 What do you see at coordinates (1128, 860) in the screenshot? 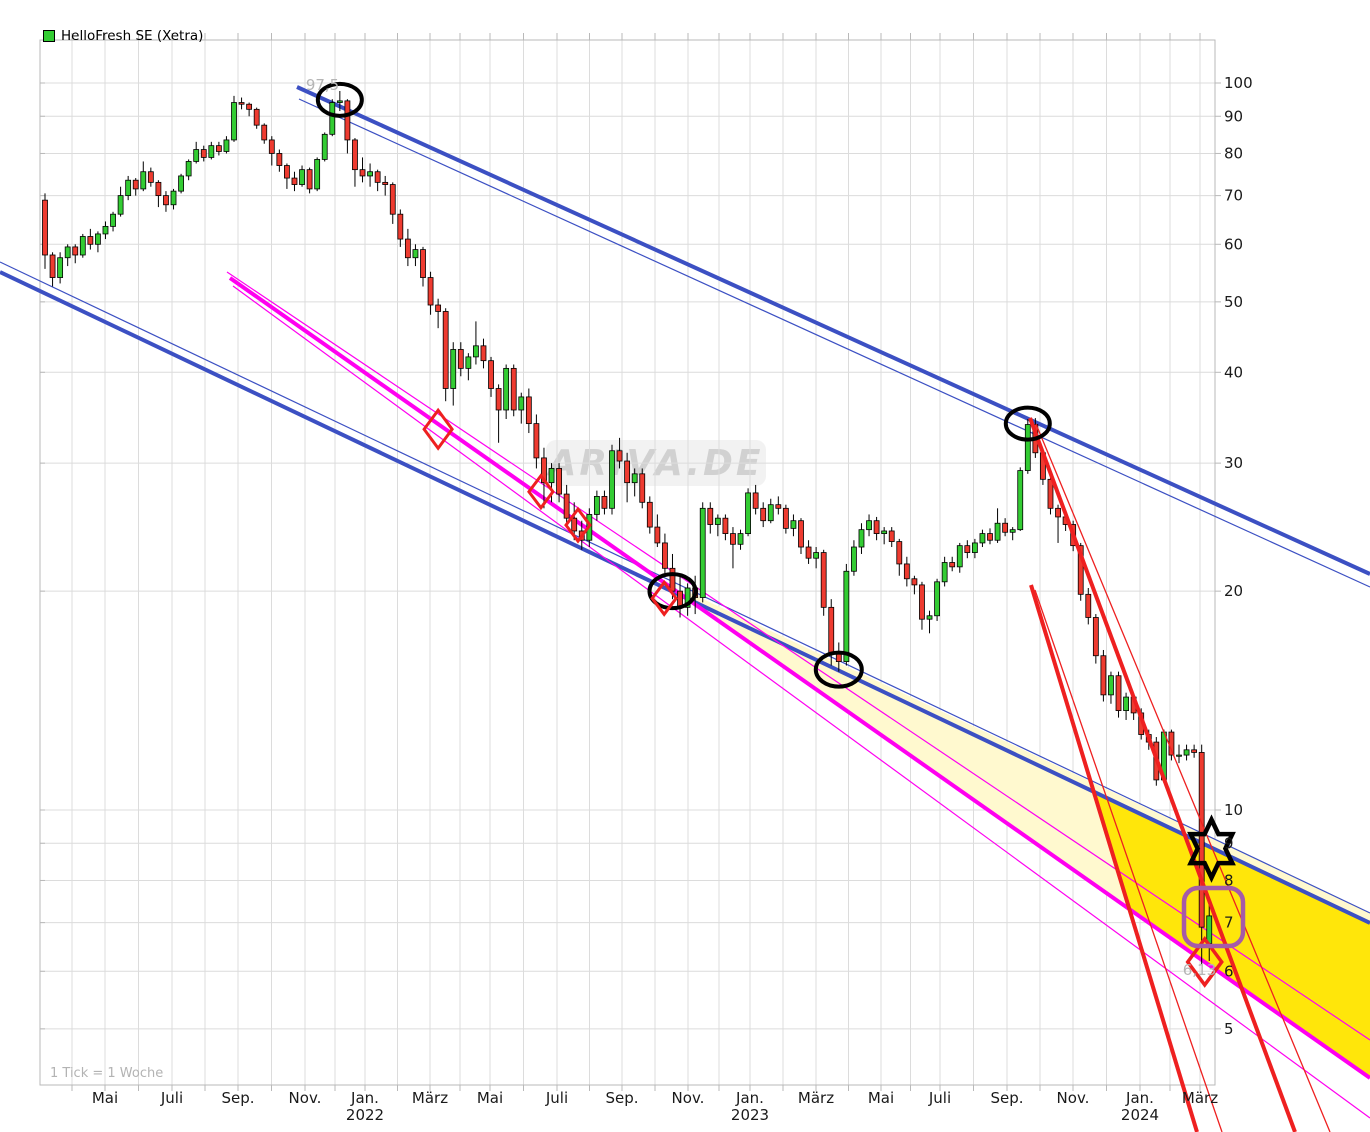
I see `crash-channel-left-thin` at bounding box center [1128, 860].